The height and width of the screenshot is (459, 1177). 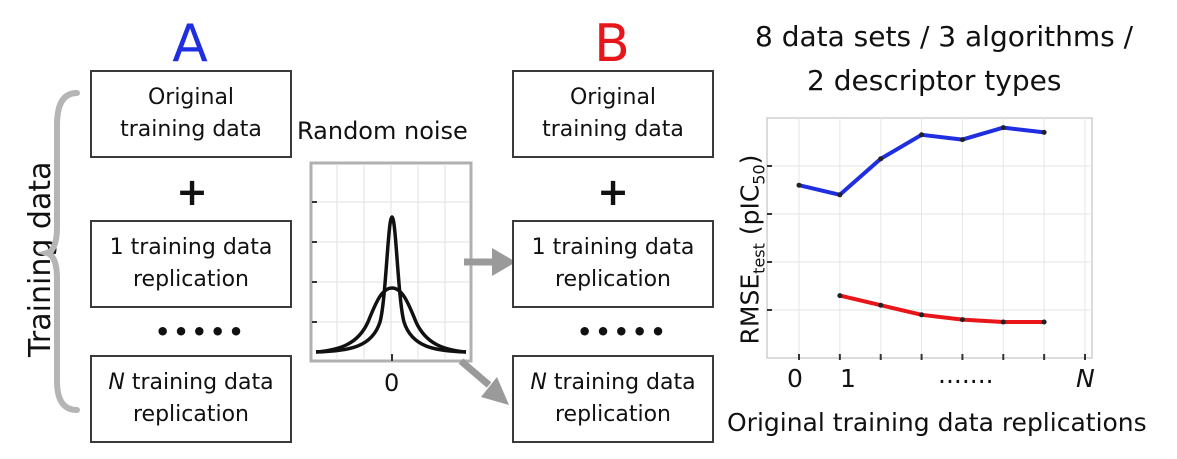 I want to click on panel-b-one-replication-box: 1 training data replication, so click(x=613, y=264).